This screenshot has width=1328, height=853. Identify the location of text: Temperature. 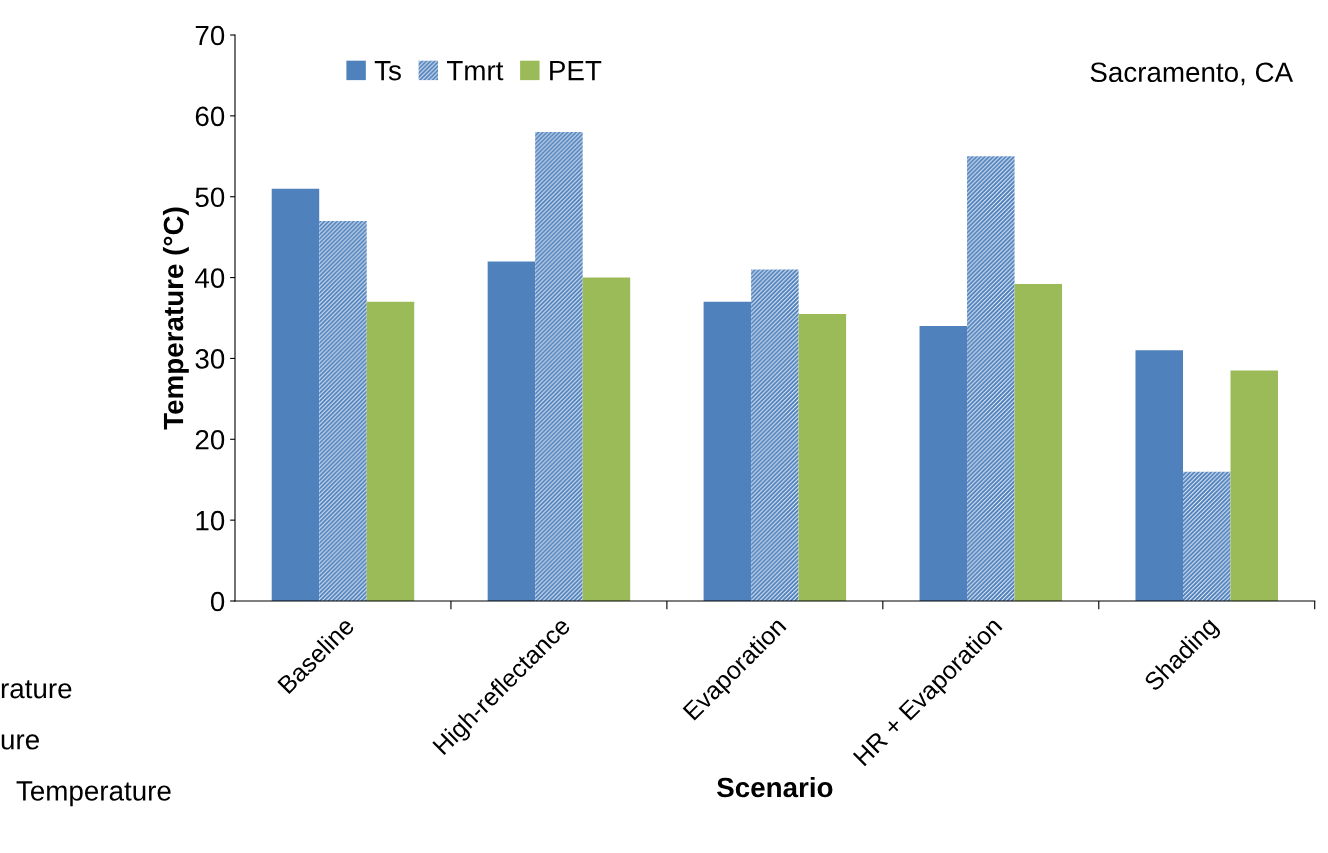
(93, 794).